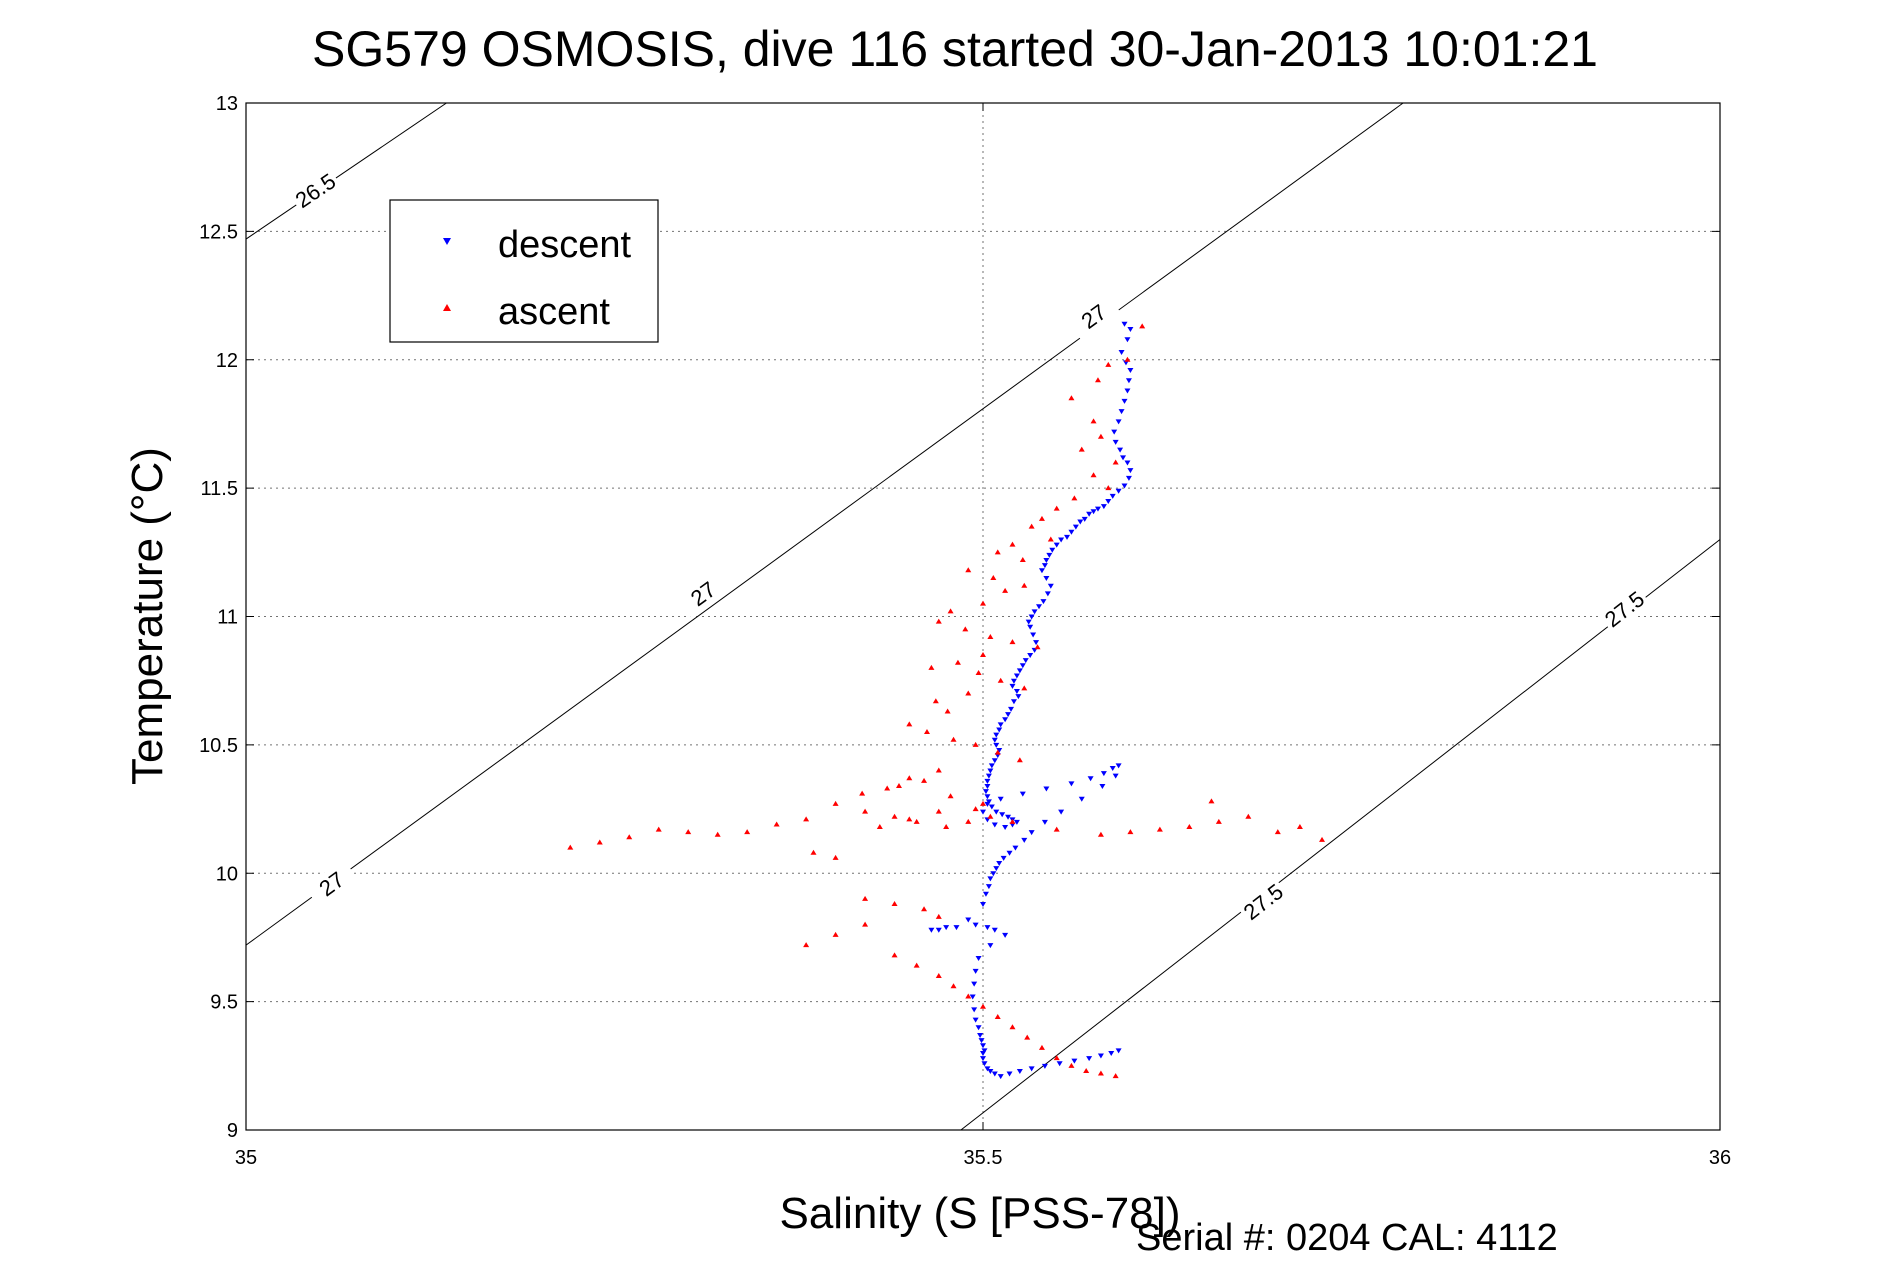  I want to click on y-tick-label: 12.5, so click(218, 232).